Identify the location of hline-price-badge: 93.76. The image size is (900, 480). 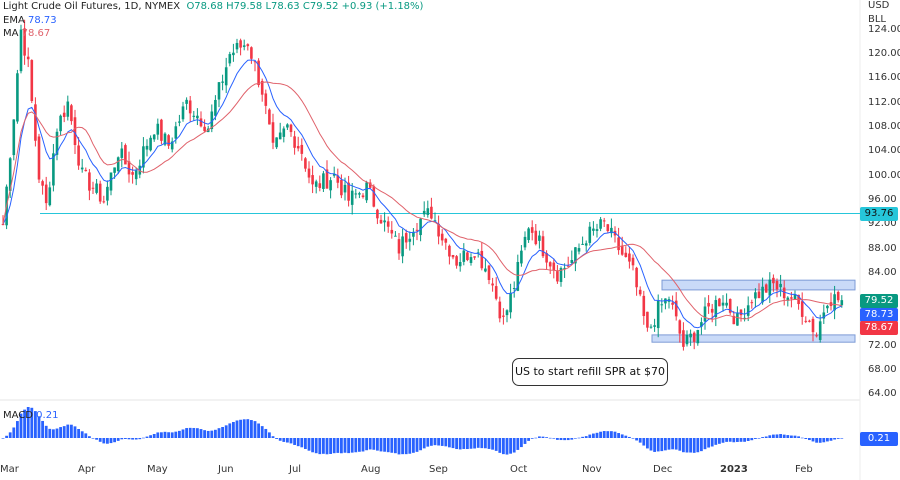
(879, 214).